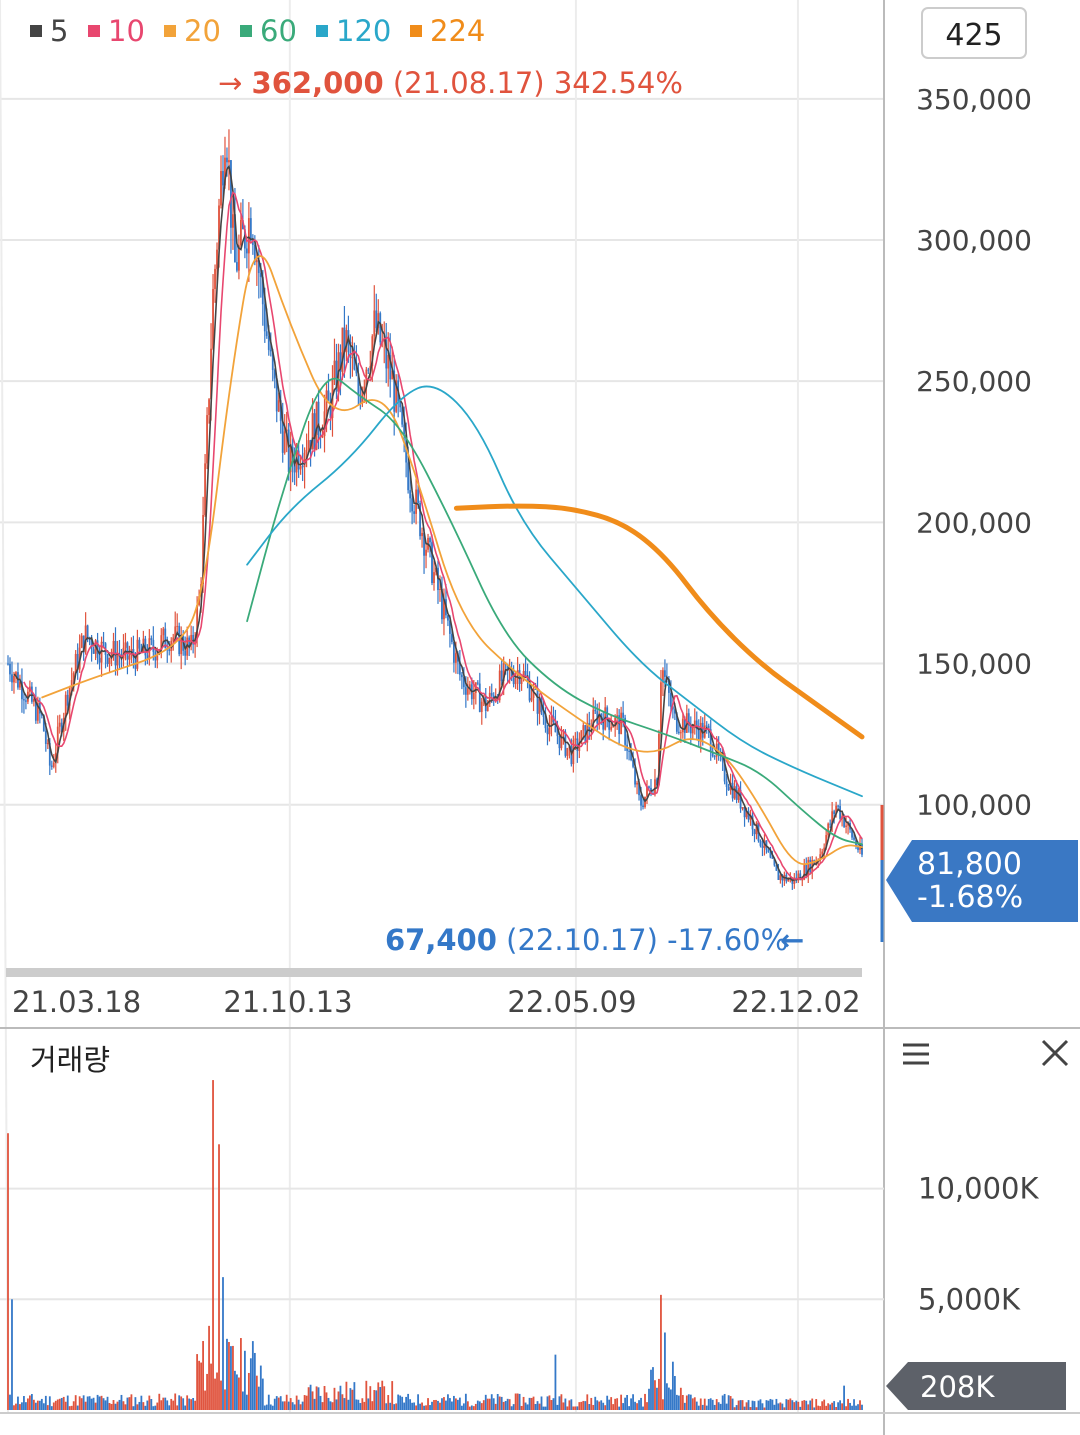 This screenshot has width=1080, height=1435. Describe the element at coordinates (974, 33) in the screenshot. I see `period-box: 425` at that location.